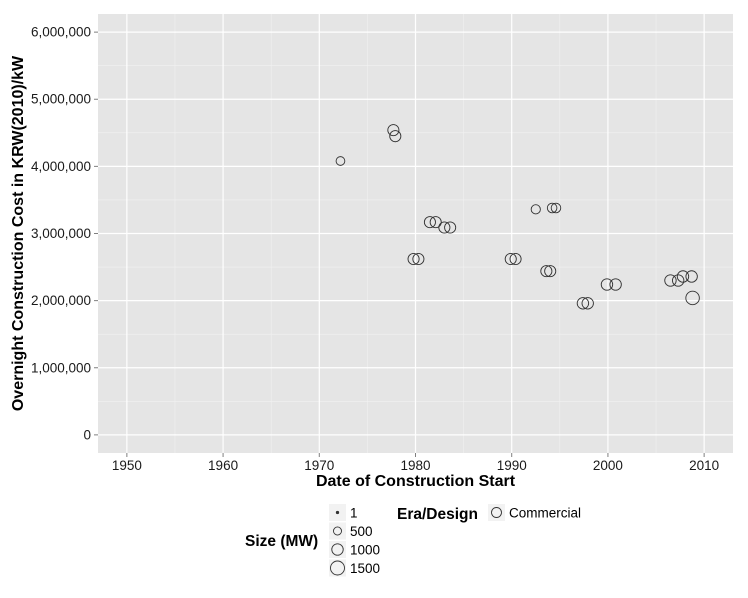 The height and width of the screenshot is (598, 748). Describe the element at coordinates (281, 541) in the screenshot. I see `size-legend-title: Size (MW)` at that location.